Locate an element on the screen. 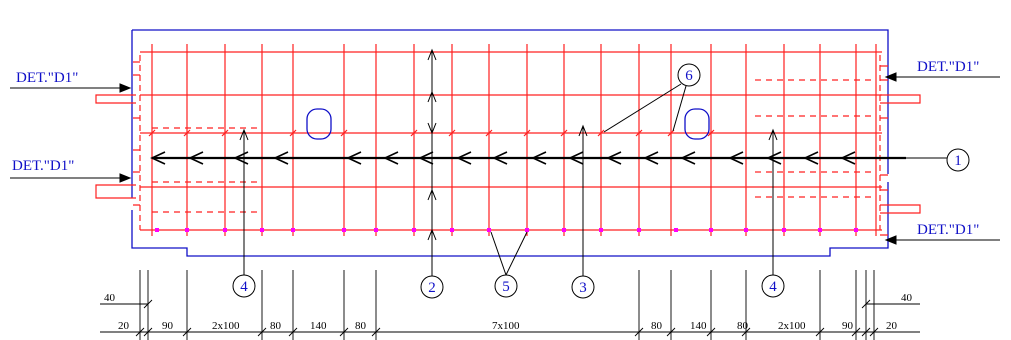  detail-arrow-bottom-right-head is located at coordinates (890, 240).